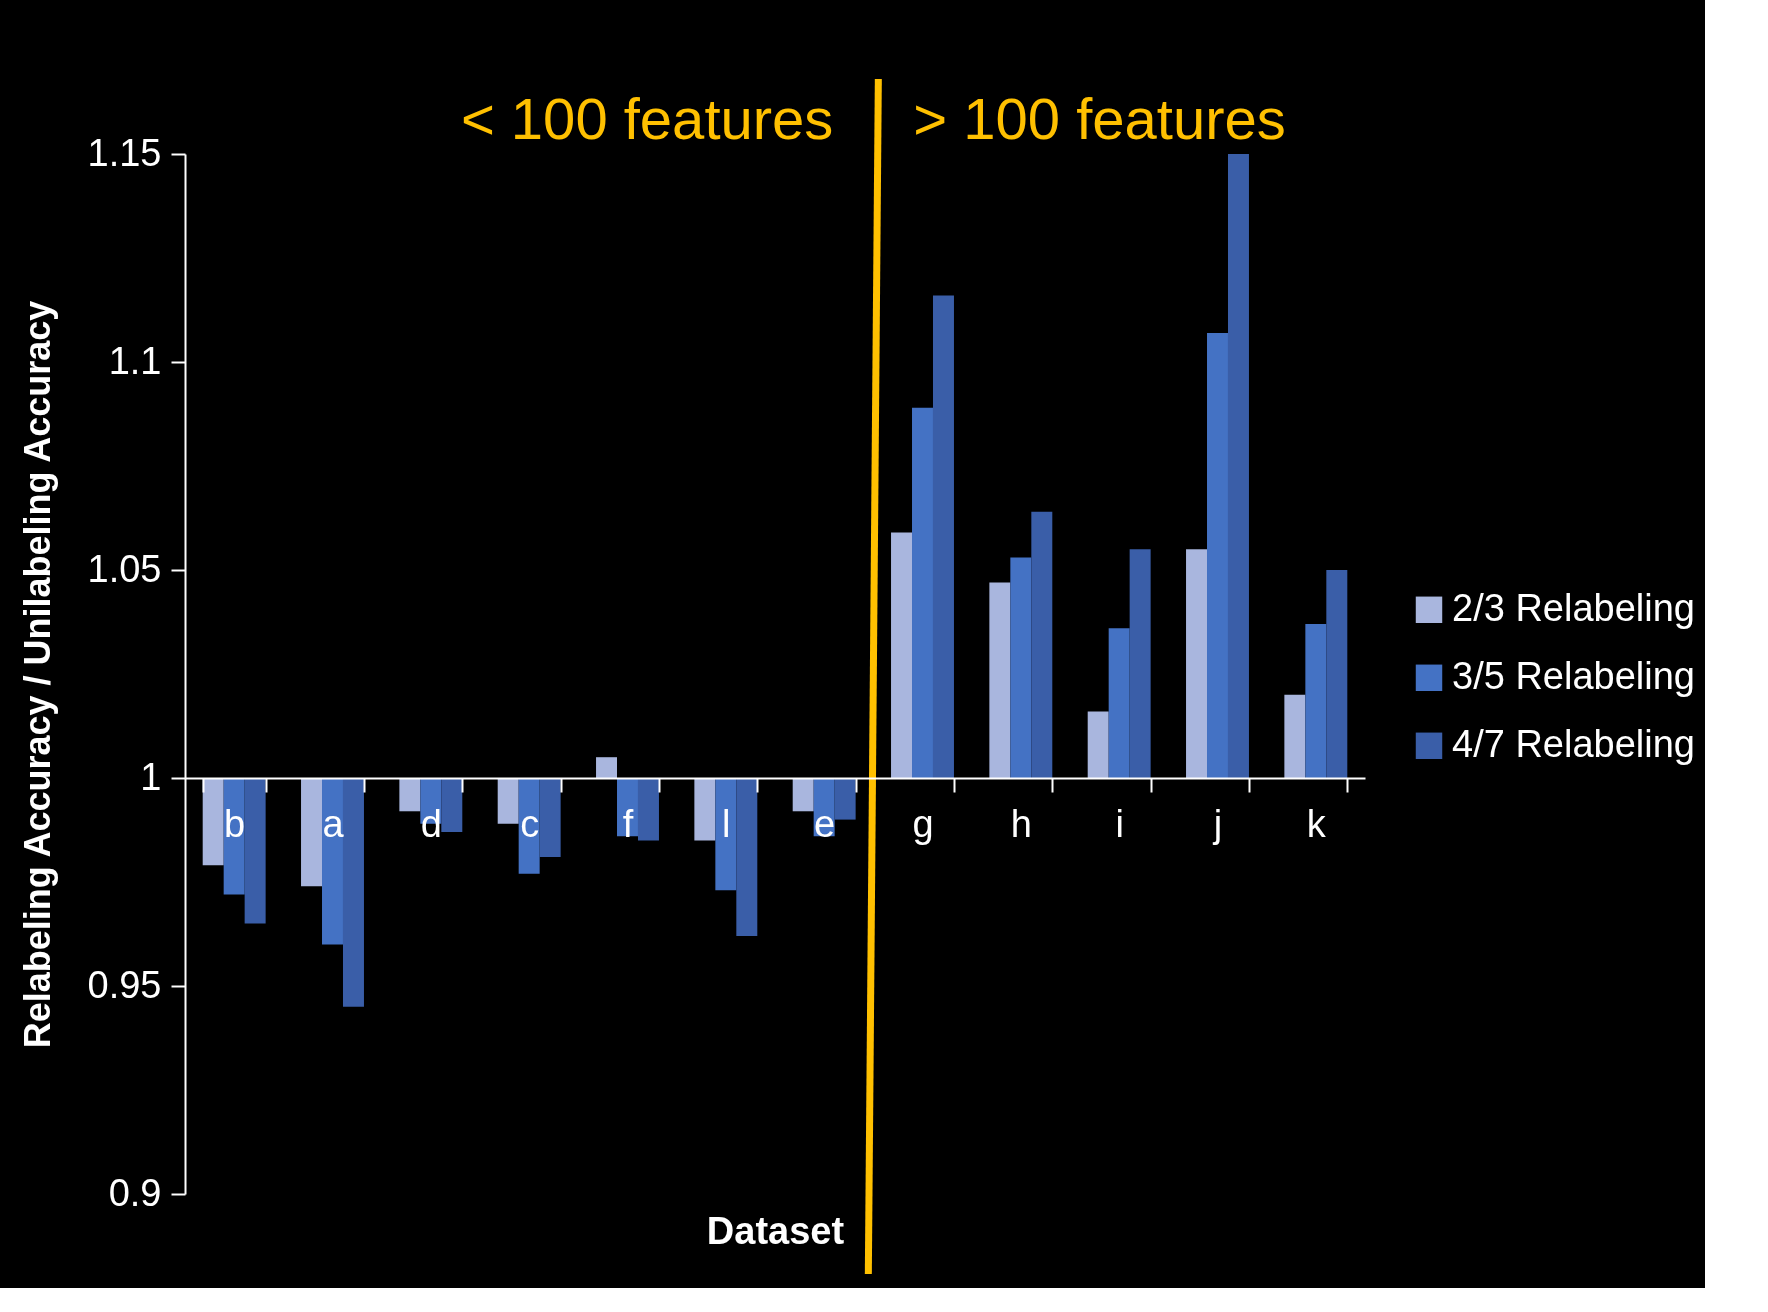 Image resolution: width=1768 pixels, height=1312 pixels. I want to click on y-tick-label: 1, so click(151, 776).